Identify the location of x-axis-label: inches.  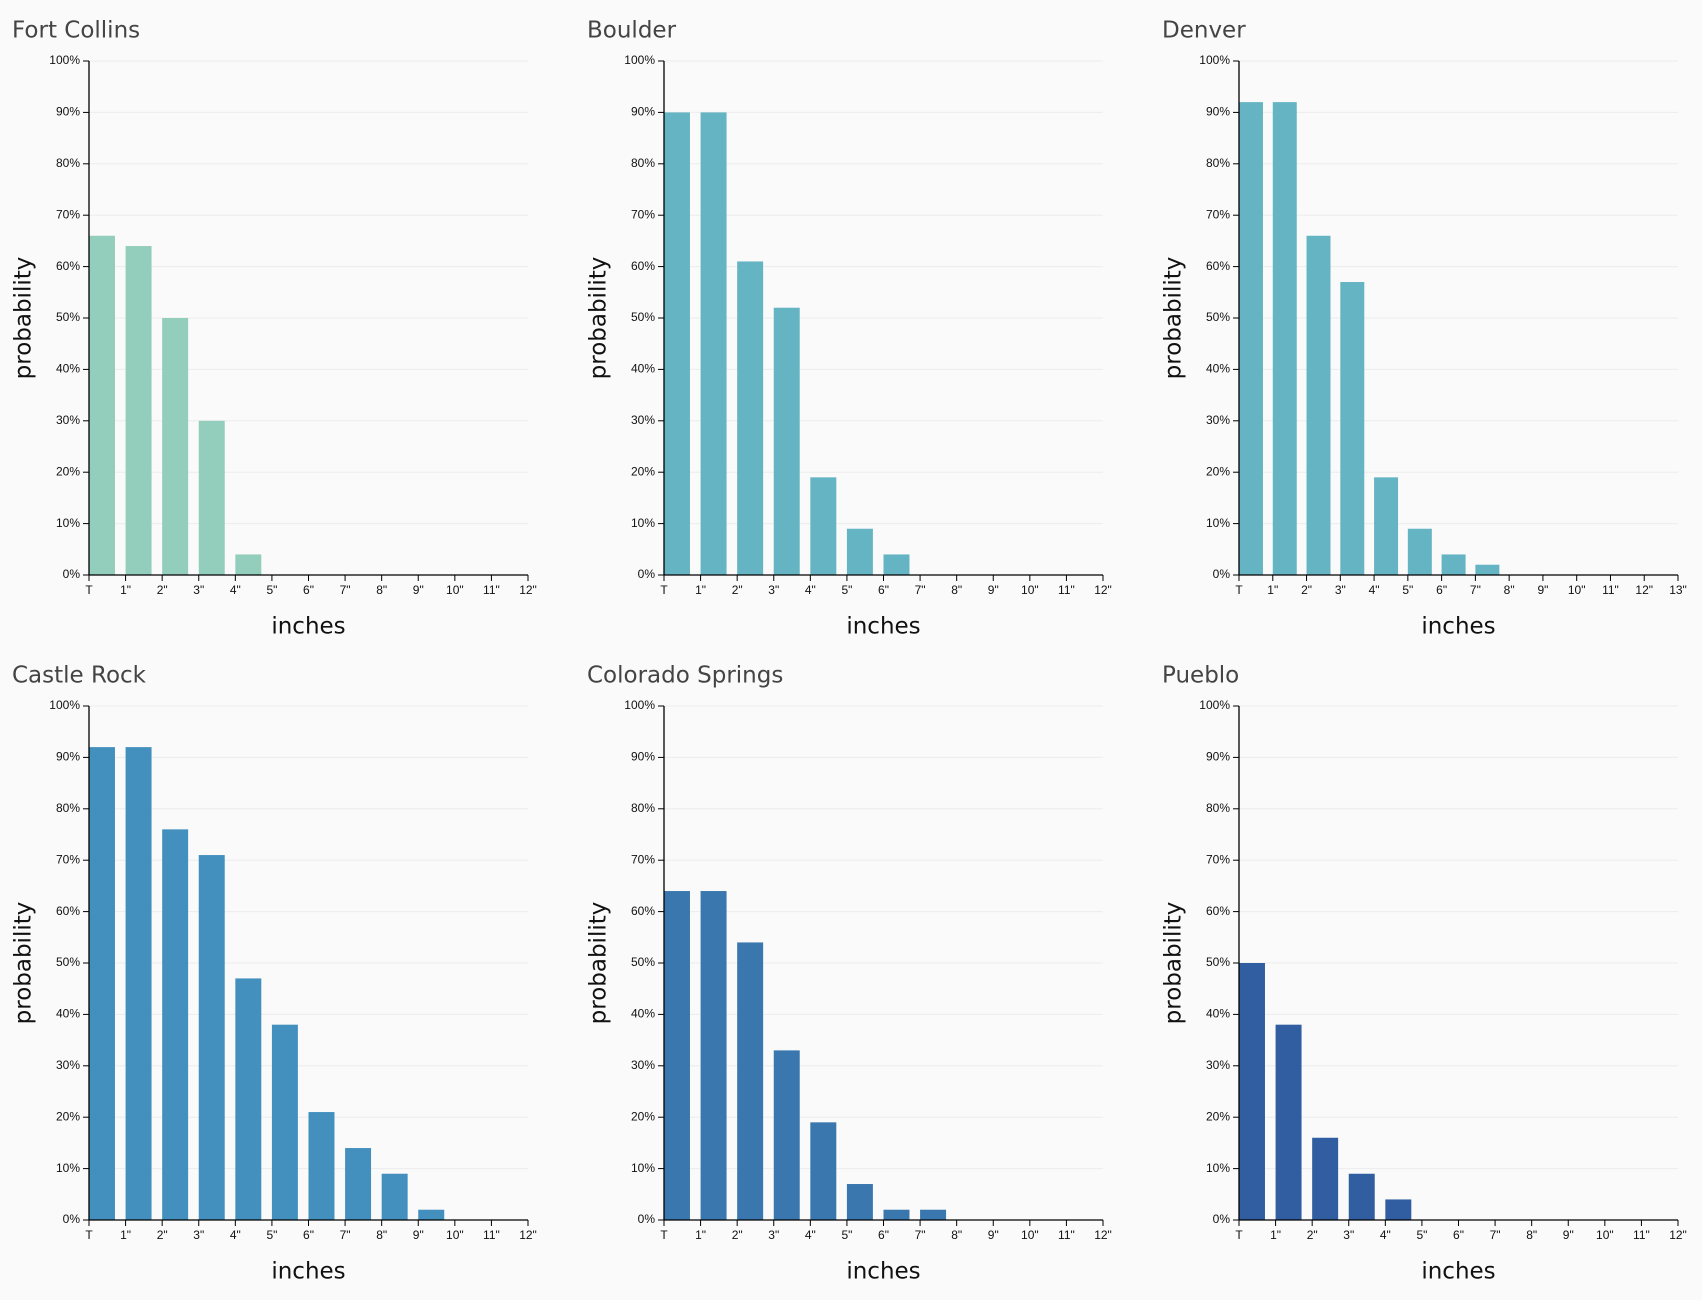
(1458, 627).